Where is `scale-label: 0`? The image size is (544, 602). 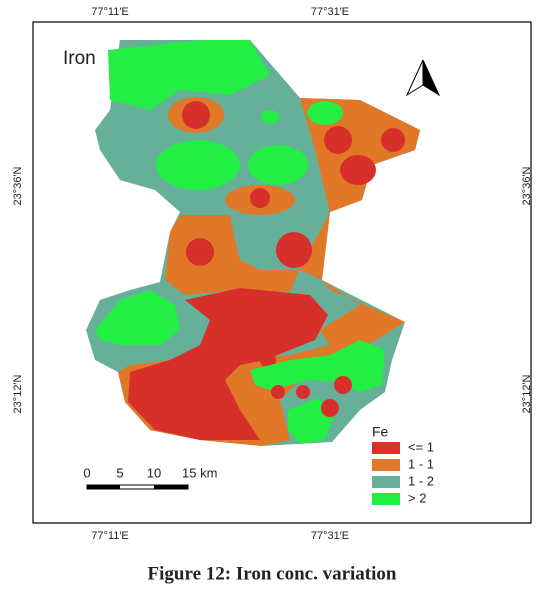 scale-label: 0 is located at coordinates (86, 472).